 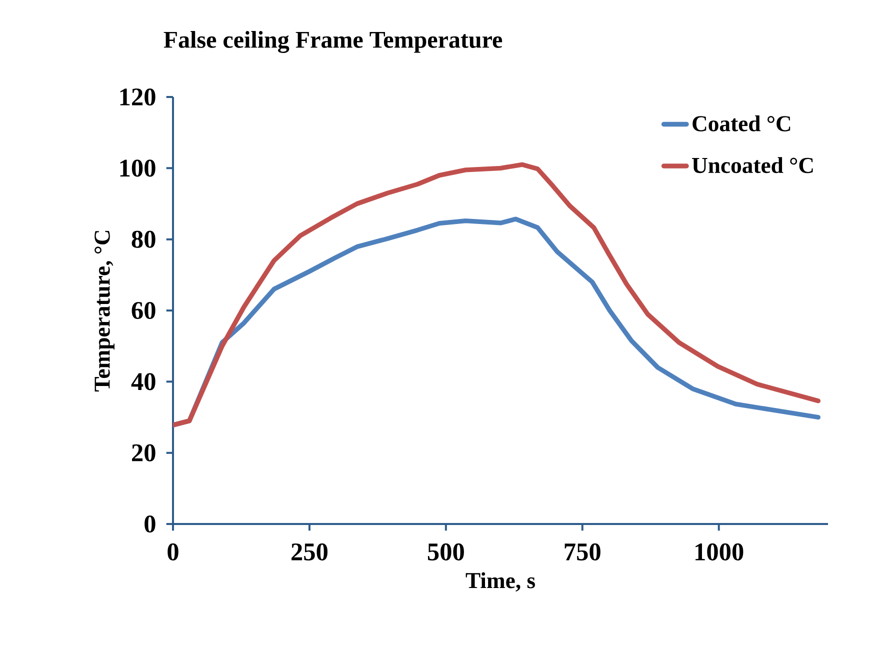 I want to click on y-tick-label: 20, so click(x=144, y=453).